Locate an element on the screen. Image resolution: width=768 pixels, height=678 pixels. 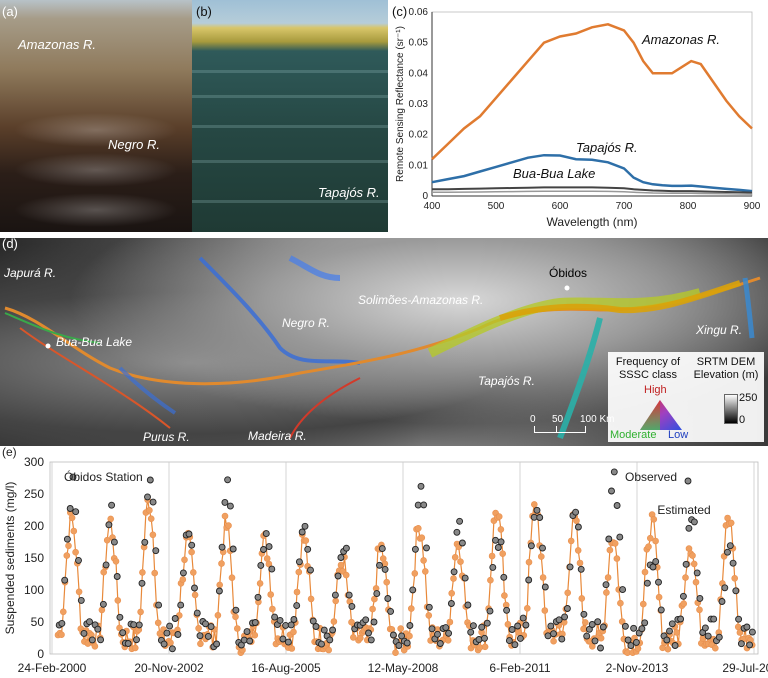
frequency-triangle is located at coordinates (661, 415).